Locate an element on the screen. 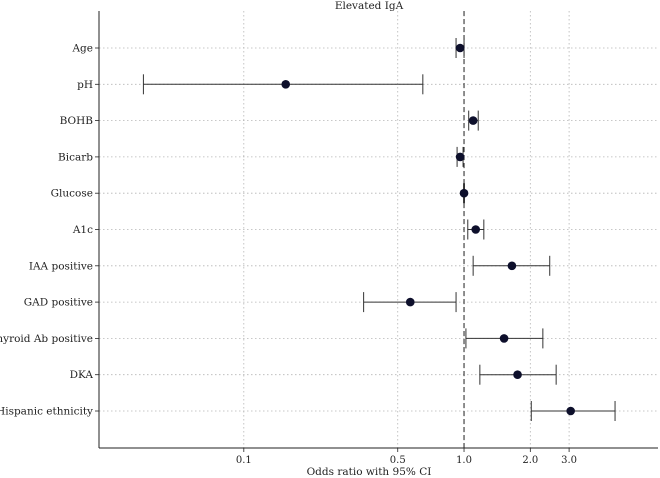  row-label: Thyroid Ab positive is located at coordinates (46, 339).